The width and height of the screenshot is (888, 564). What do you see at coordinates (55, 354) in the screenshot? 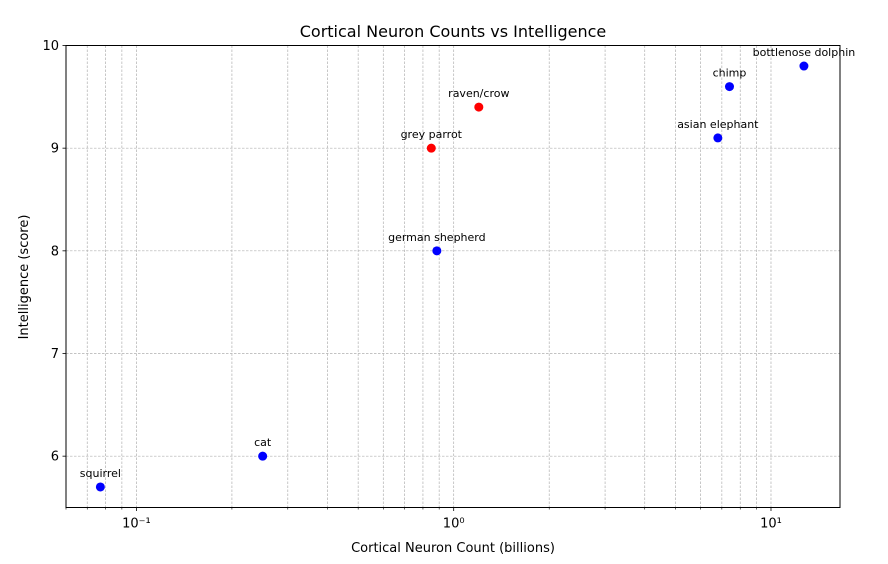
I see `y-tick-label: 7` at bounding box center [55, 354].